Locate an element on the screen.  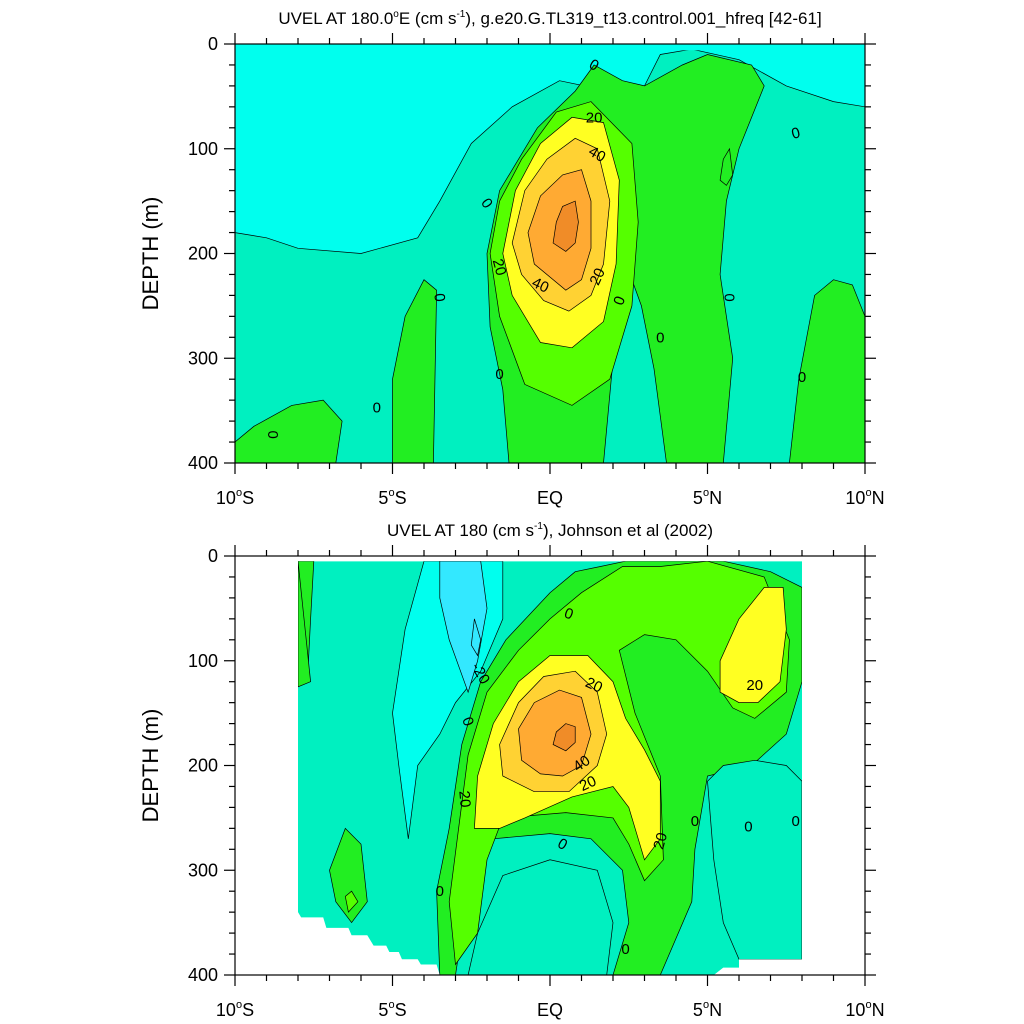
contour-region-p20 is located at coordinates (351, 901).